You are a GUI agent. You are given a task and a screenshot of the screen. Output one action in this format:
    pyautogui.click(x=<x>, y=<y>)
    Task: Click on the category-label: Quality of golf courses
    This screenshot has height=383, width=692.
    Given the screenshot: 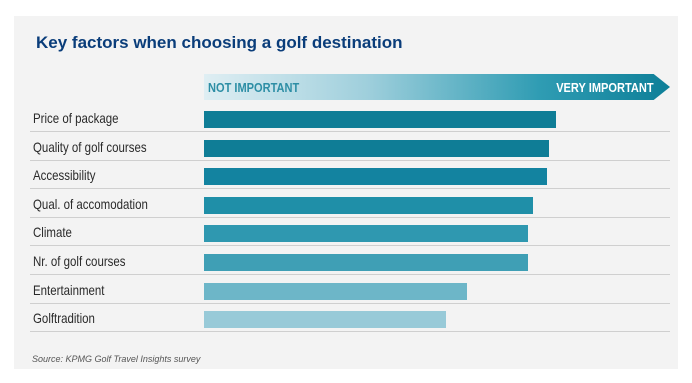 What is the action you would take?
    pyautogui.click(x=90, y=146)
    